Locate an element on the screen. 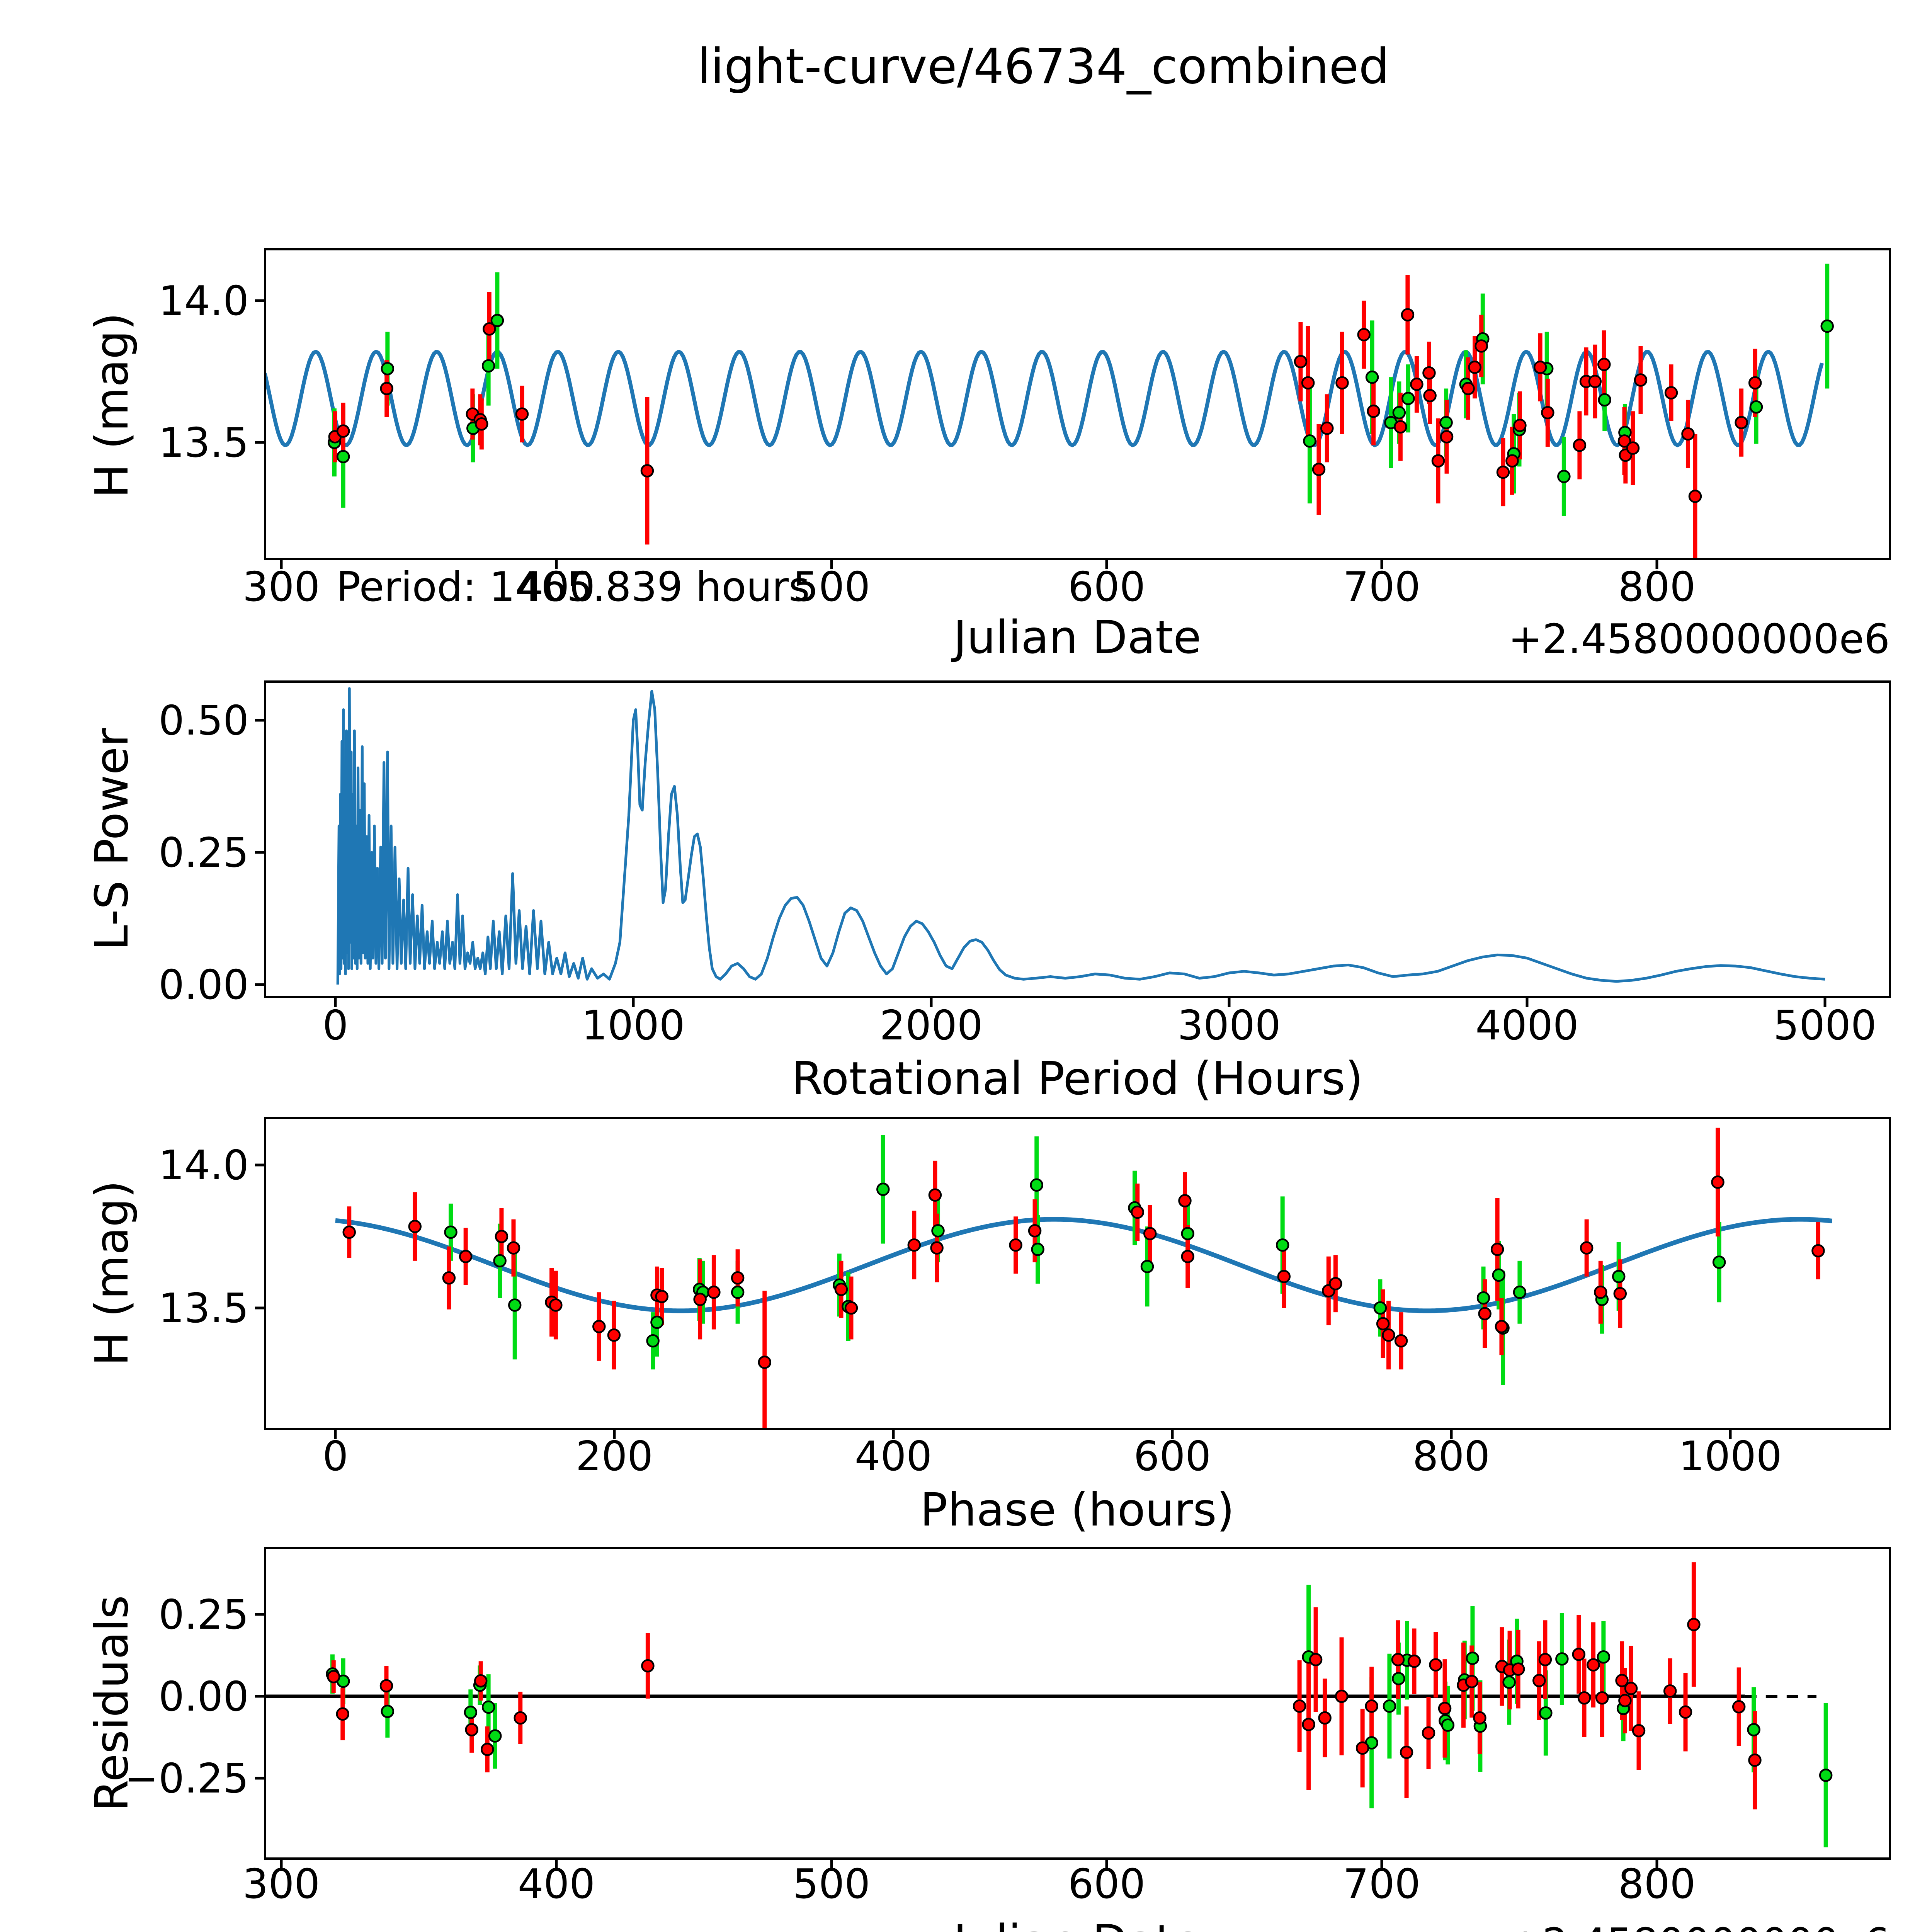  p2-y-tick-label: 0.50 is located at coordinates (204, 720).